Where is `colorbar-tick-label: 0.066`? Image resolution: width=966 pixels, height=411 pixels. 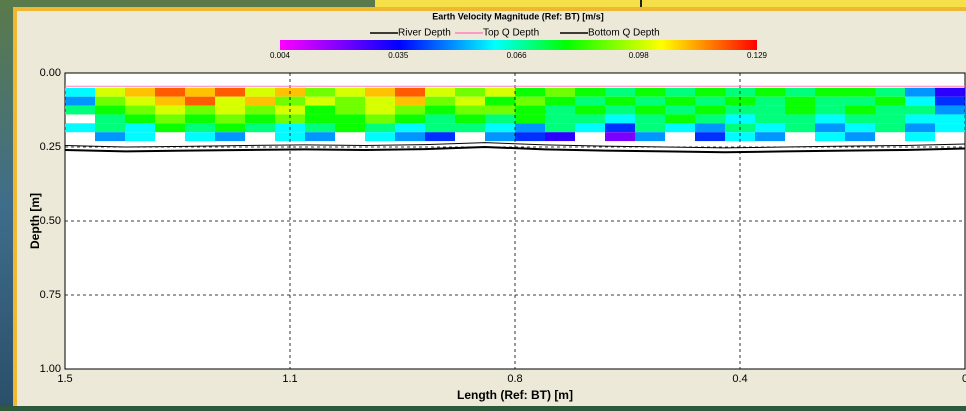 colorbar-tick-label: 0.066 is located at coordinates (517, 55).